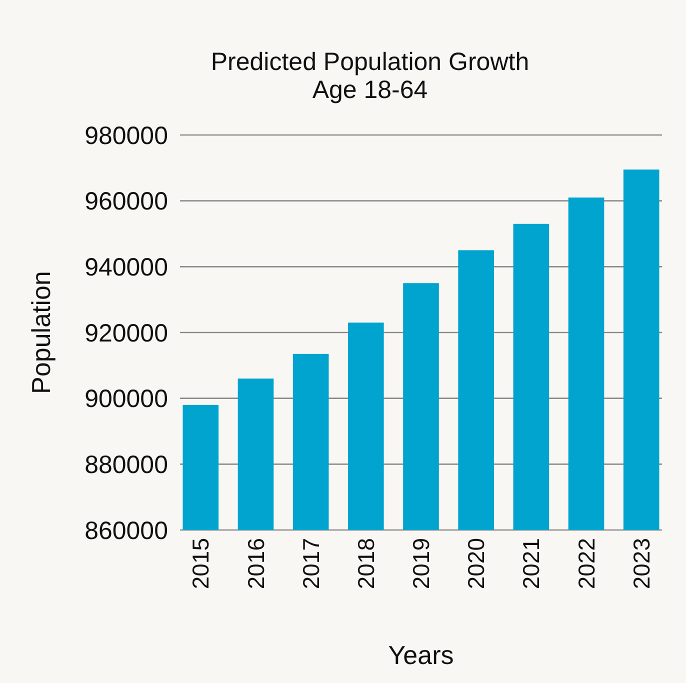  I want to click on y-tick-label: 920000, so click(126, 333).